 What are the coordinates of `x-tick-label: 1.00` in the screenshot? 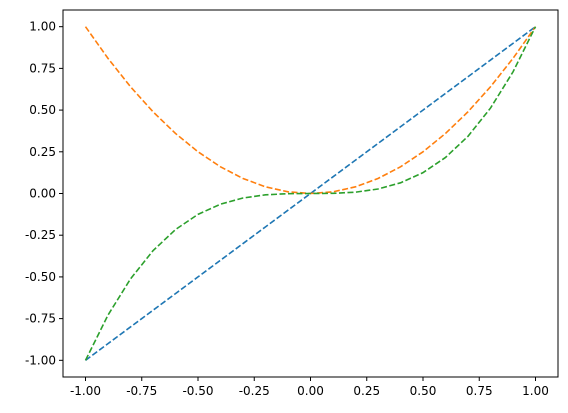 It's located at (535, 391).